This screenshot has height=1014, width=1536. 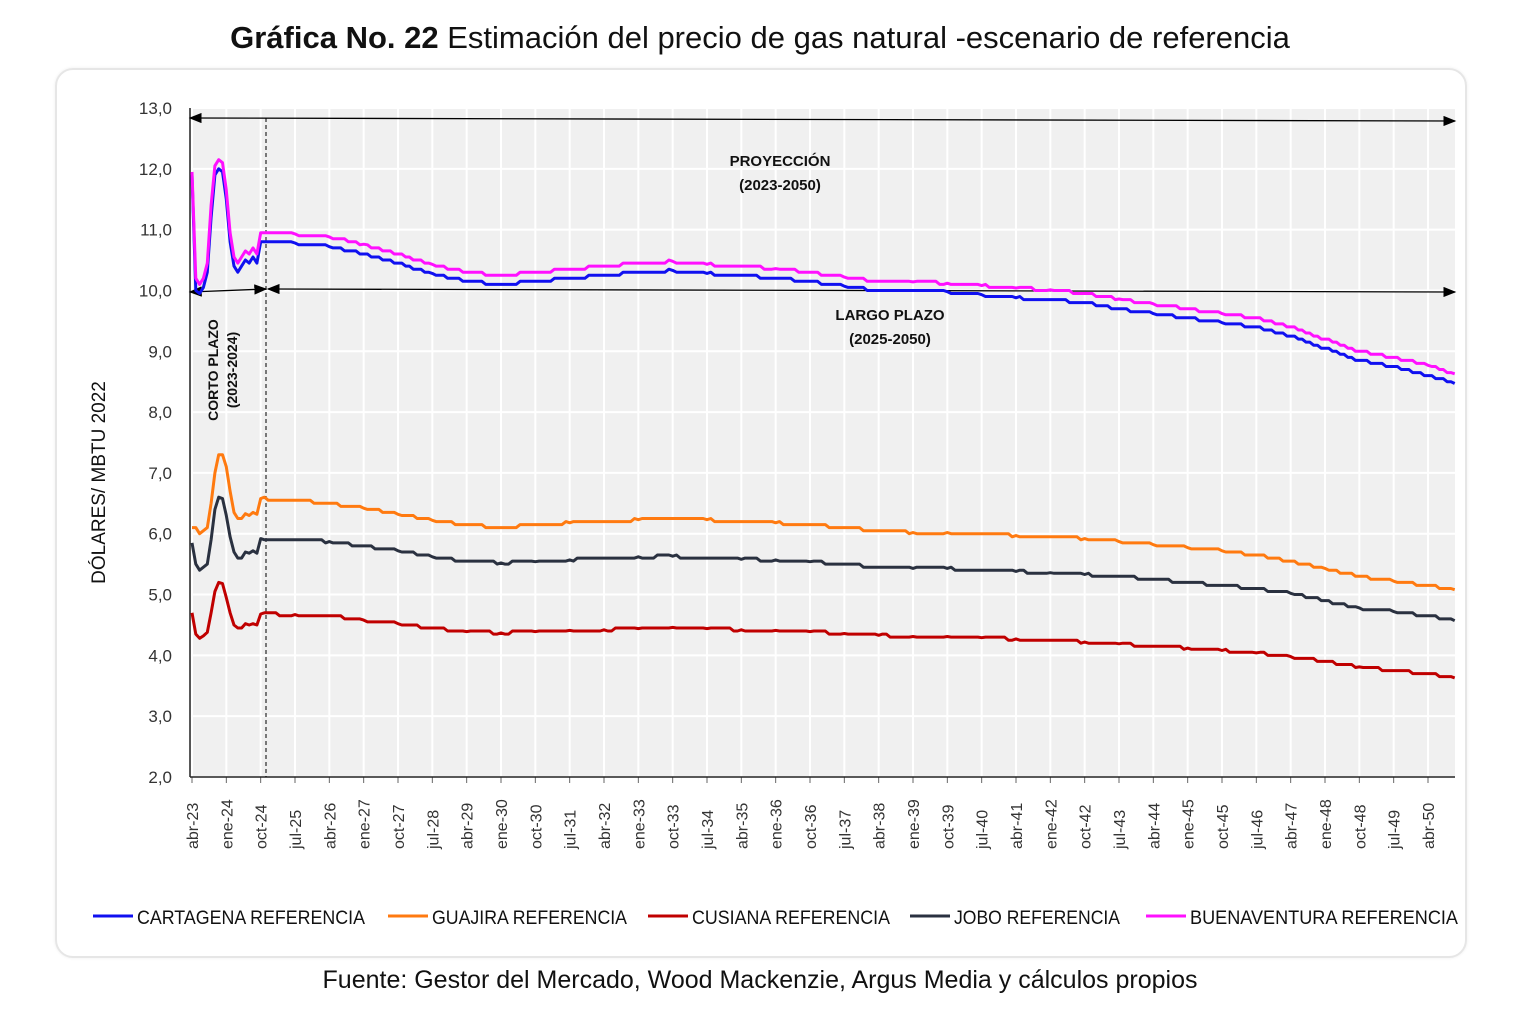 I want to click on x-tick-label: ene-27, so click(x=365, y=824).